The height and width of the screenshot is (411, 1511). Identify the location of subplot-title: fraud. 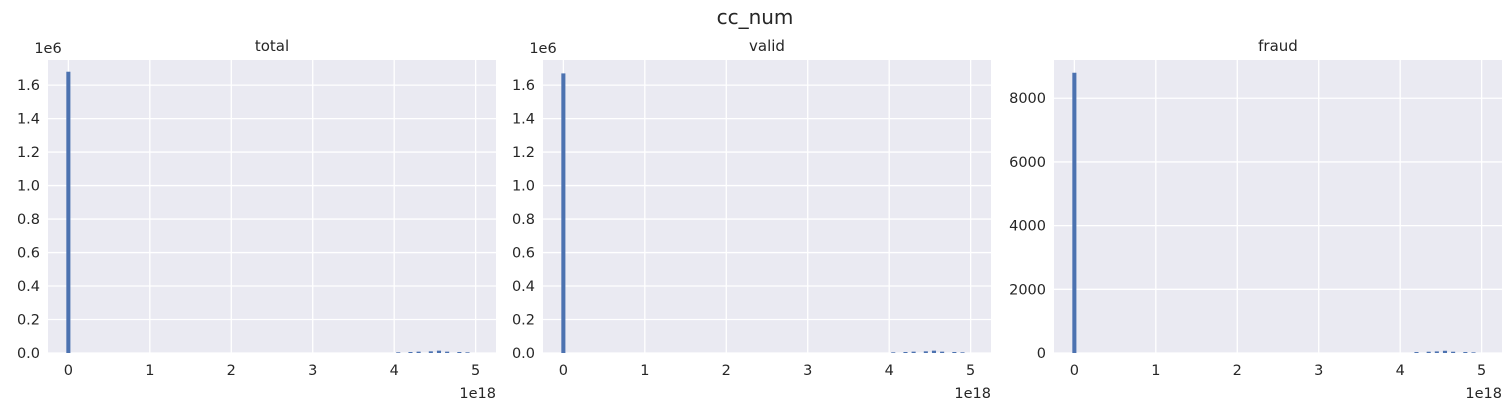
(1278, 46).